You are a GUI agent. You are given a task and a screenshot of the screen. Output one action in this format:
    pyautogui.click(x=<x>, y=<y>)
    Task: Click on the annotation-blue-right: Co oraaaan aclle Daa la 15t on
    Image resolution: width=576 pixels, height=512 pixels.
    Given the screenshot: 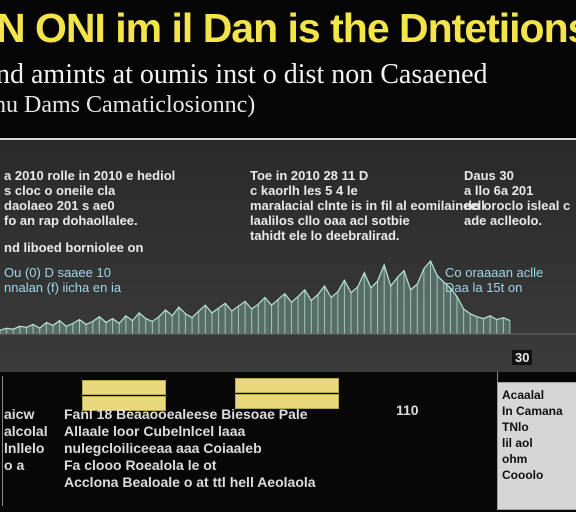 What is the action you would take?
    pyautogui.click(x=494, y=280)
    